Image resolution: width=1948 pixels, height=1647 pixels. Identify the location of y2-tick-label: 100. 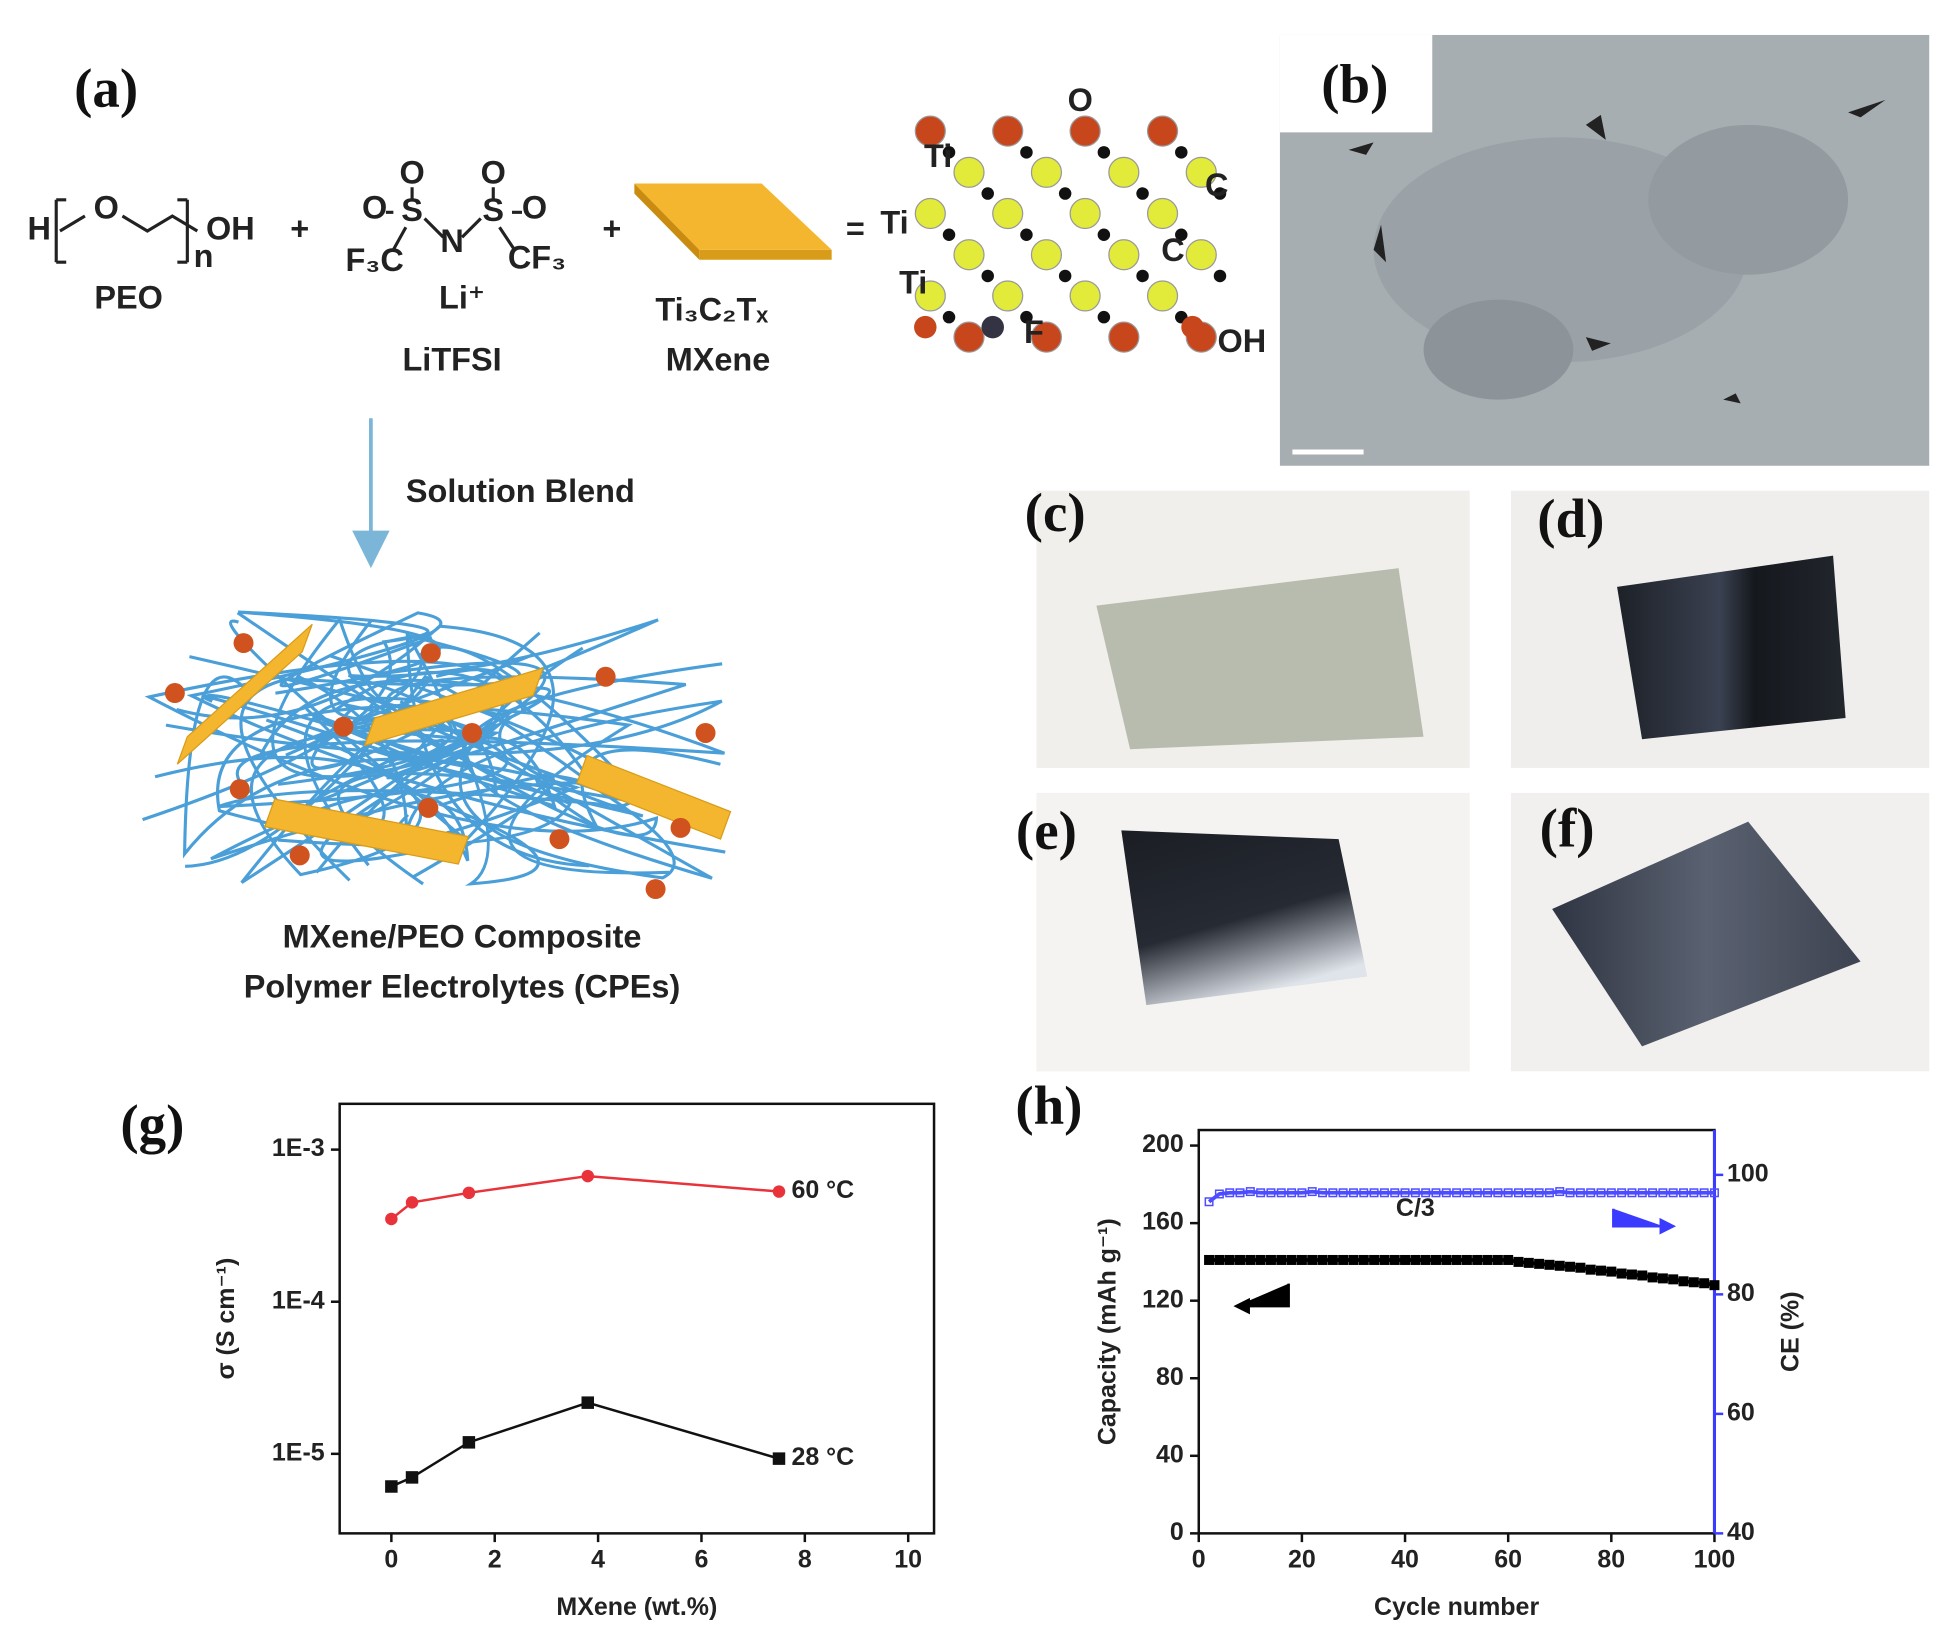
(1748, 1173).